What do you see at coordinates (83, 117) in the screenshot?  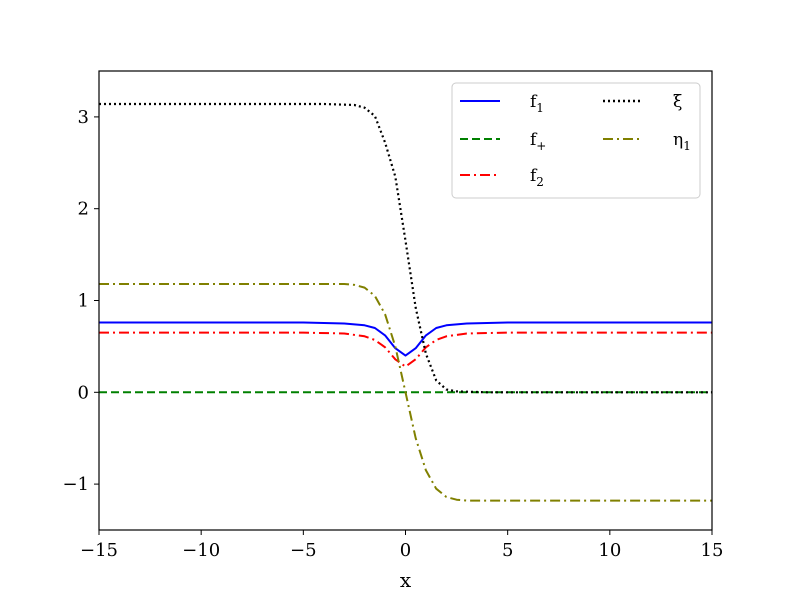 I see `y-tick-label: 3` at bounding box center [83, 117].